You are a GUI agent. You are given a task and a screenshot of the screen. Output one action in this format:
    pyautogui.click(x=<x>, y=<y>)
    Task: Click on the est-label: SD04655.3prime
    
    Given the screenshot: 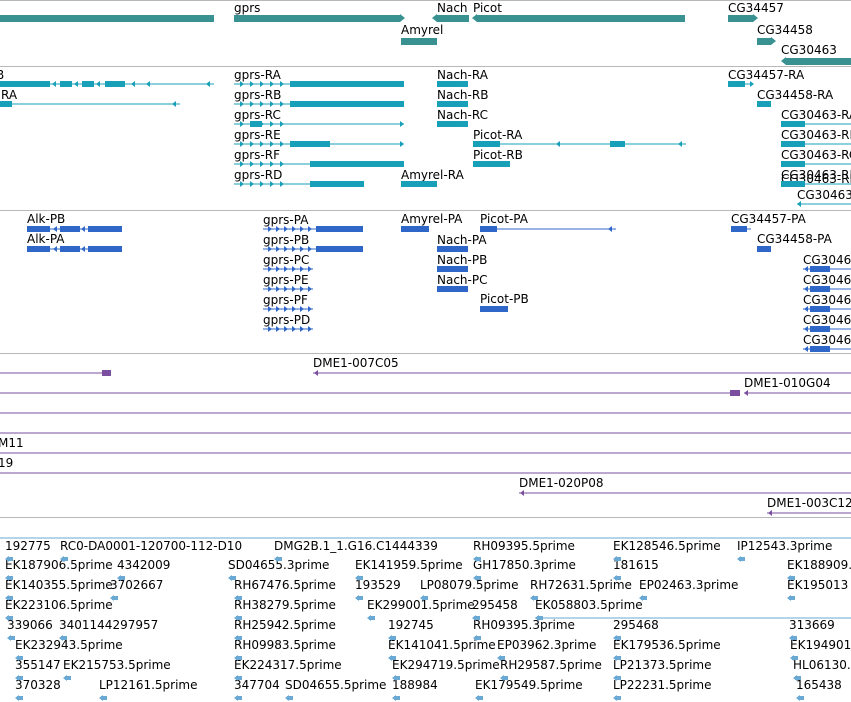 What is the action you would take?
    pyautogui.click(x=279, y=565)
    